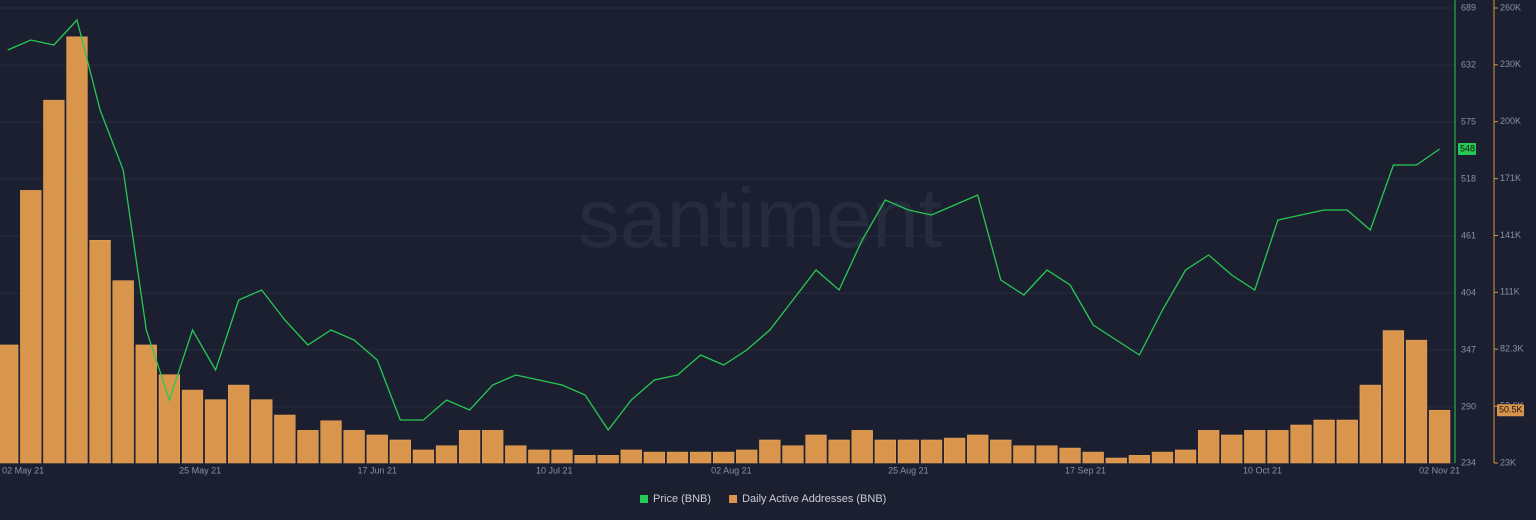 The height and width of the screenshot is (520, 1536). What do you see at coordinates (1468, 235) in the screenshot?
I see `y-tick-label: 461` at bounding box center [1468, 235].